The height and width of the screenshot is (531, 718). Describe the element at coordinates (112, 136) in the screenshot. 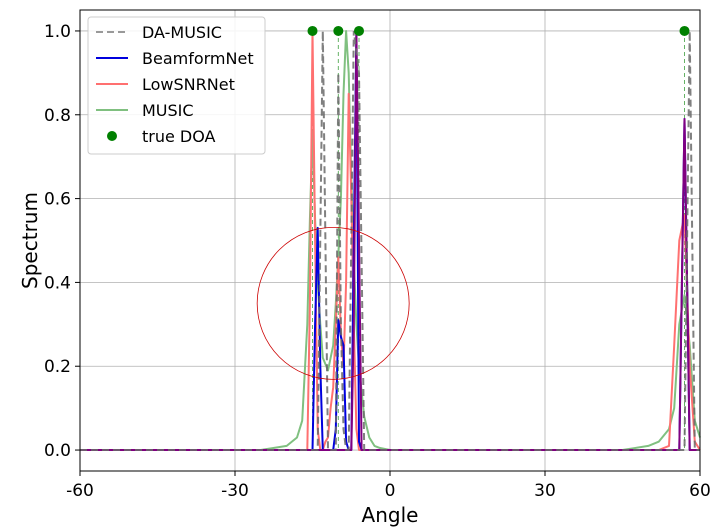

I see `legend-marker` at that location.